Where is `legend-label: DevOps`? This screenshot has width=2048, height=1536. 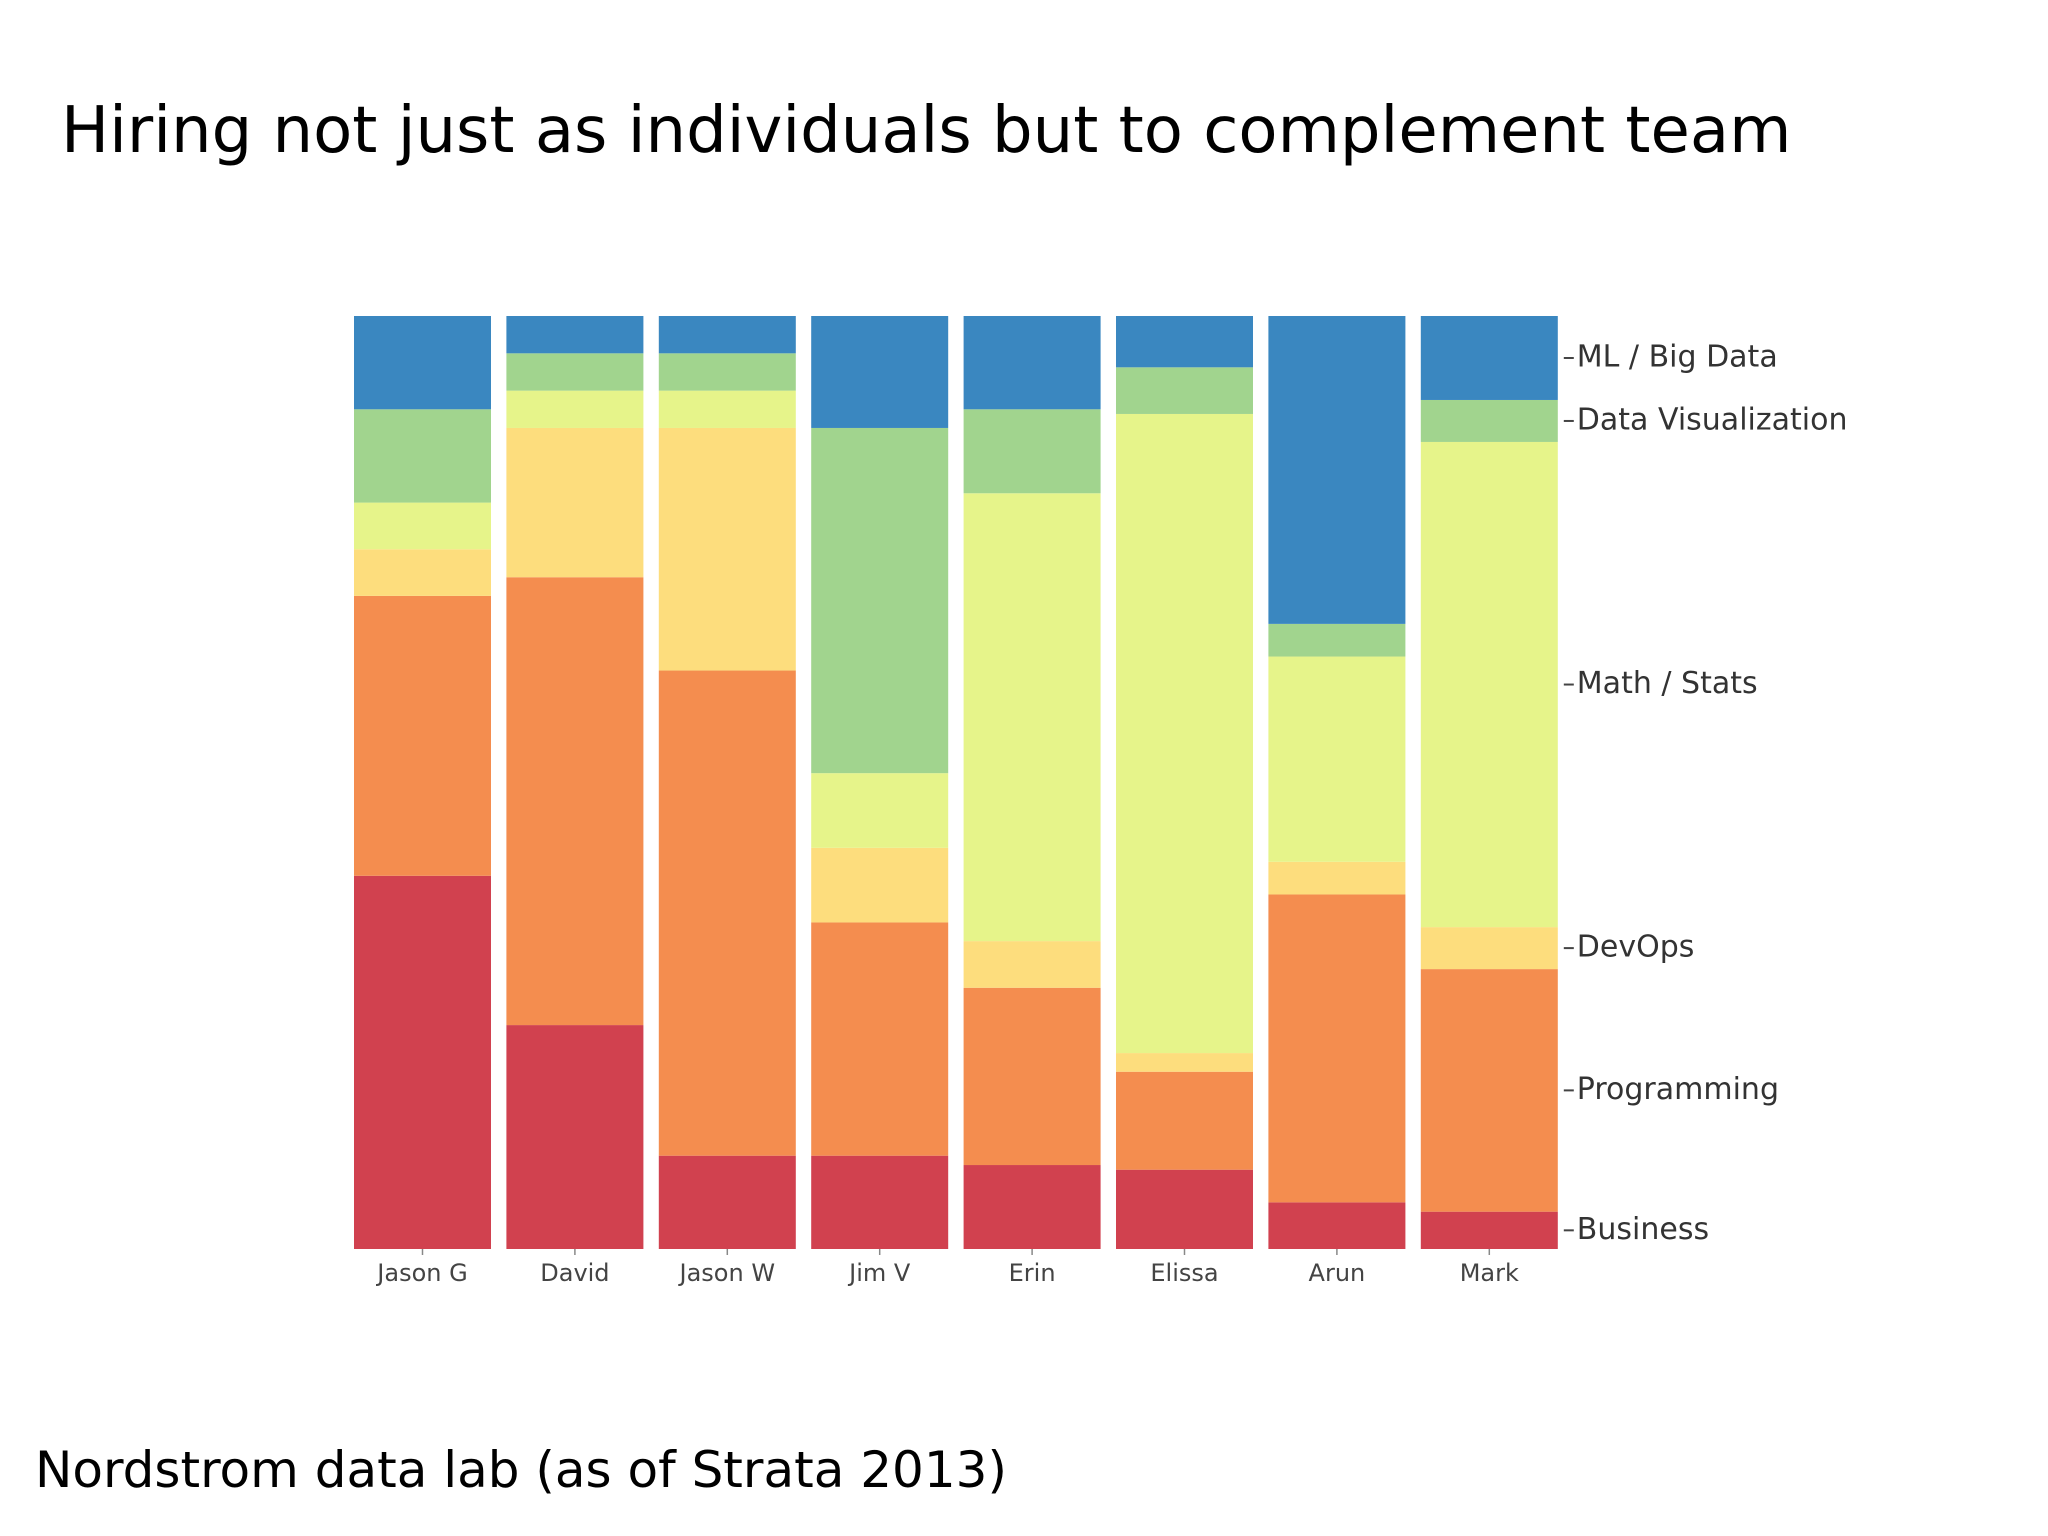
legend-label: DevOps is located at coordinates (1636, 947).